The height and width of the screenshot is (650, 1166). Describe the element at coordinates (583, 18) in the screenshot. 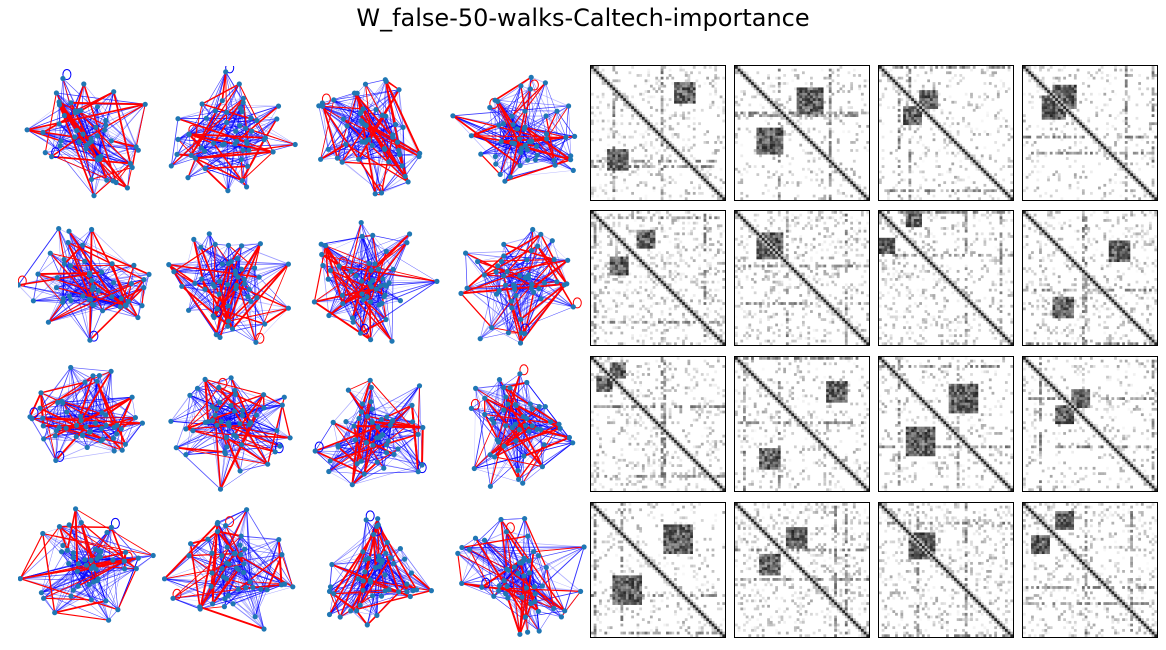

I see `figure-title: W_false-50-walks-Caltech-importance` at that location.